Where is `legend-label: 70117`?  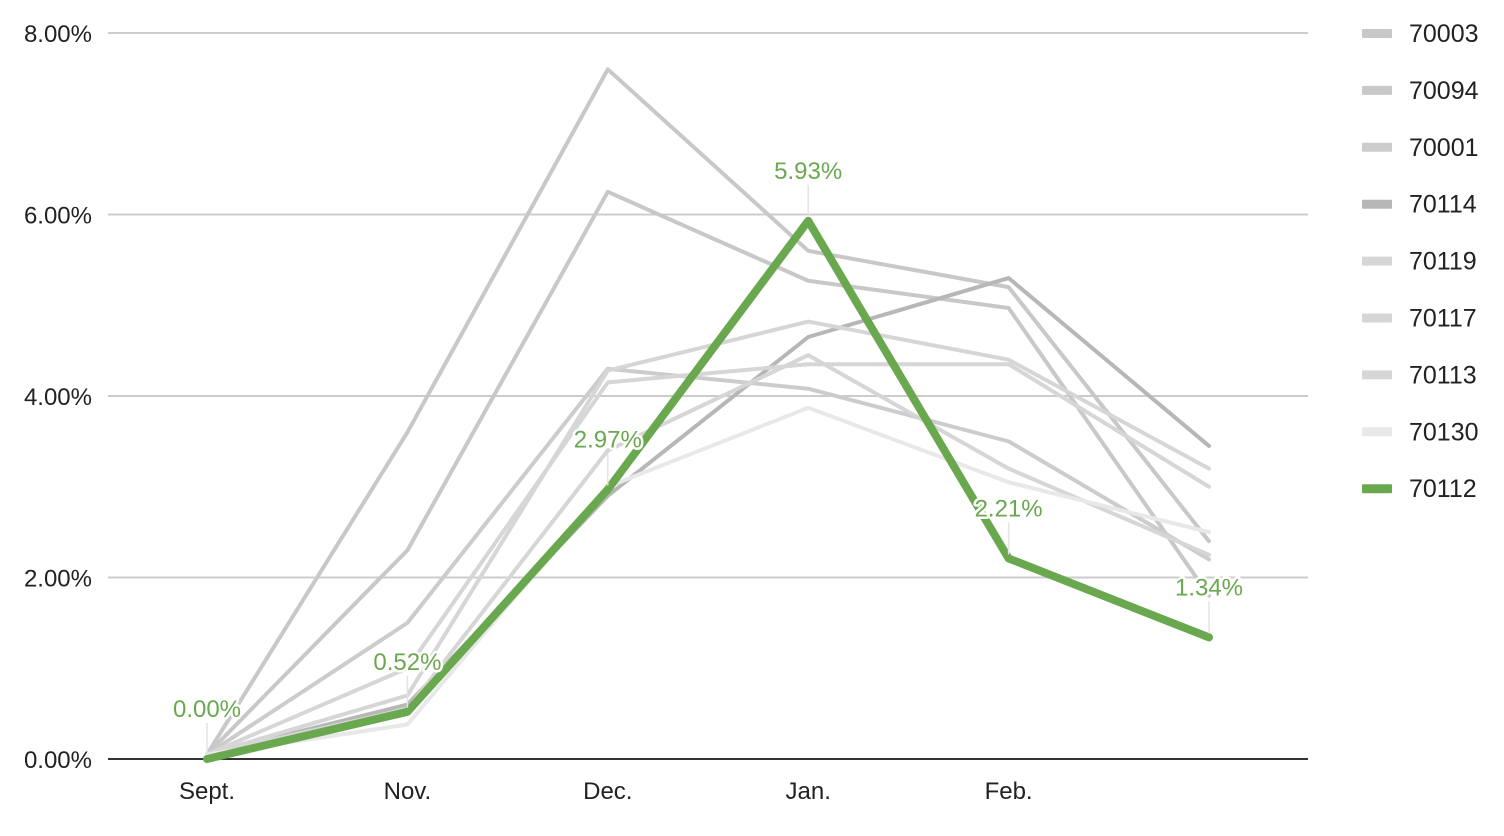 legend-label: 70117 is located at coordinates (1443, 319).